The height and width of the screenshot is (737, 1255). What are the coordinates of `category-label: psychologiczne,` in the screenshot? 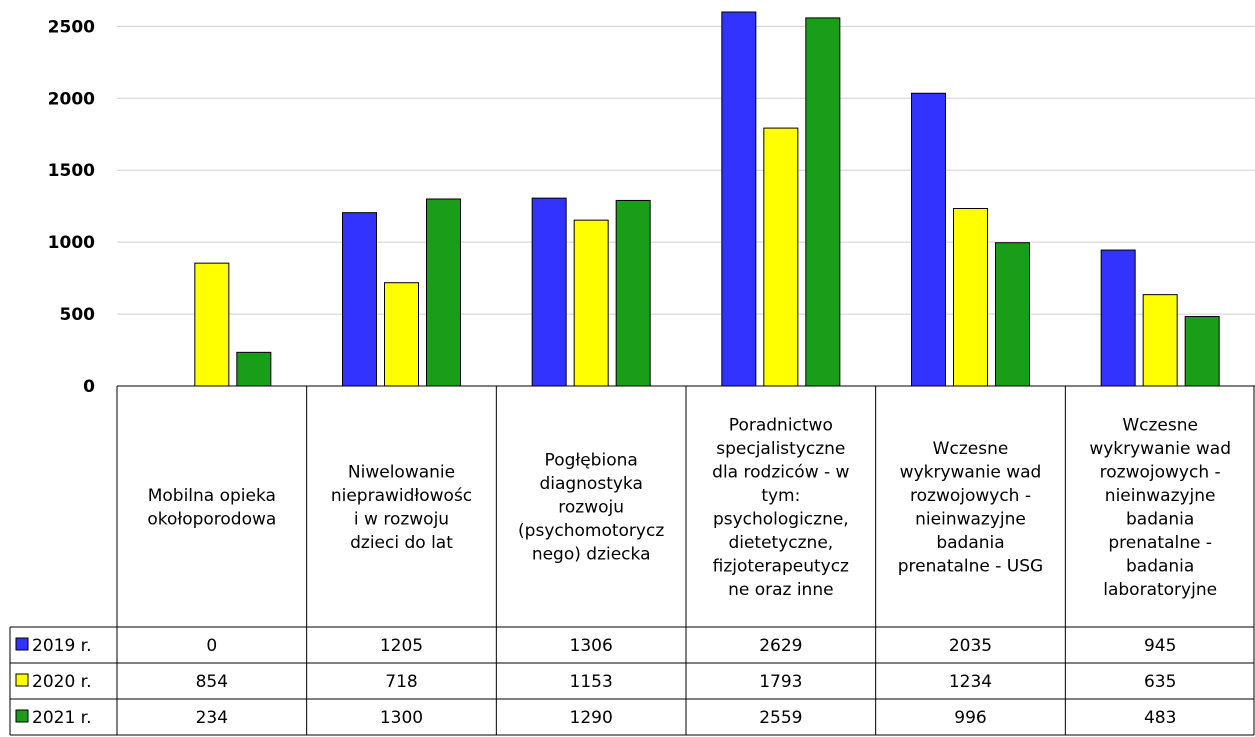 It's located at (781, 519).